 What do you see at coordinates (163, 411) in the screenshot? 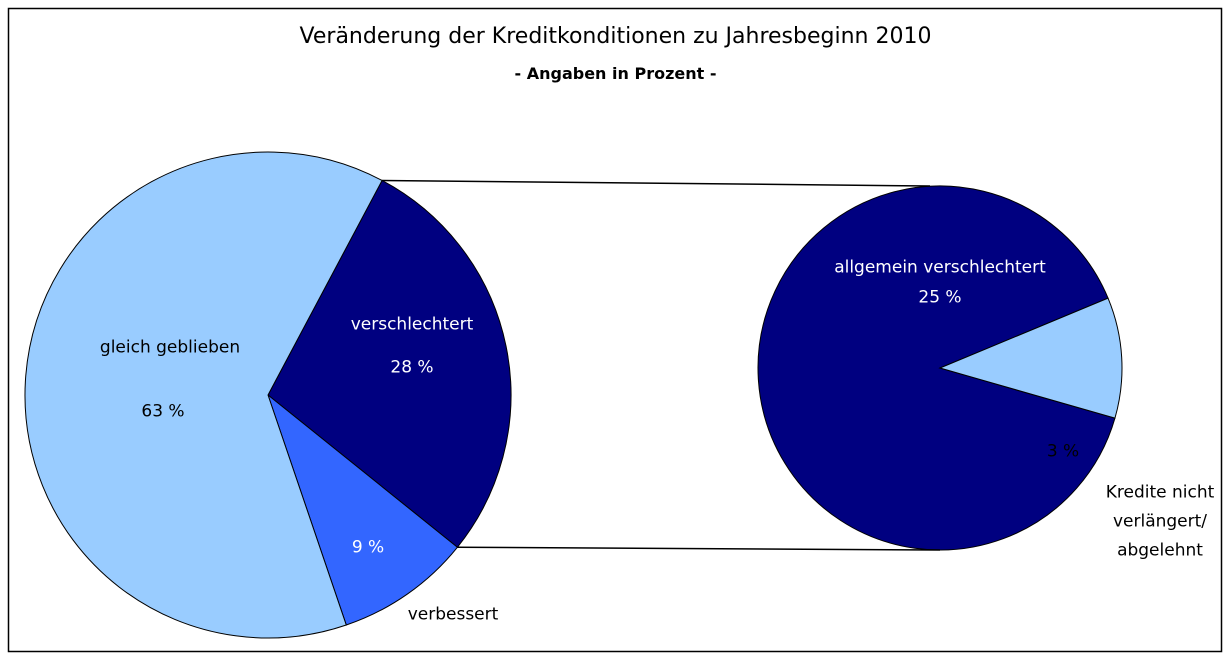
I see `value-label: 63 %` at bounding box center [163, 411].